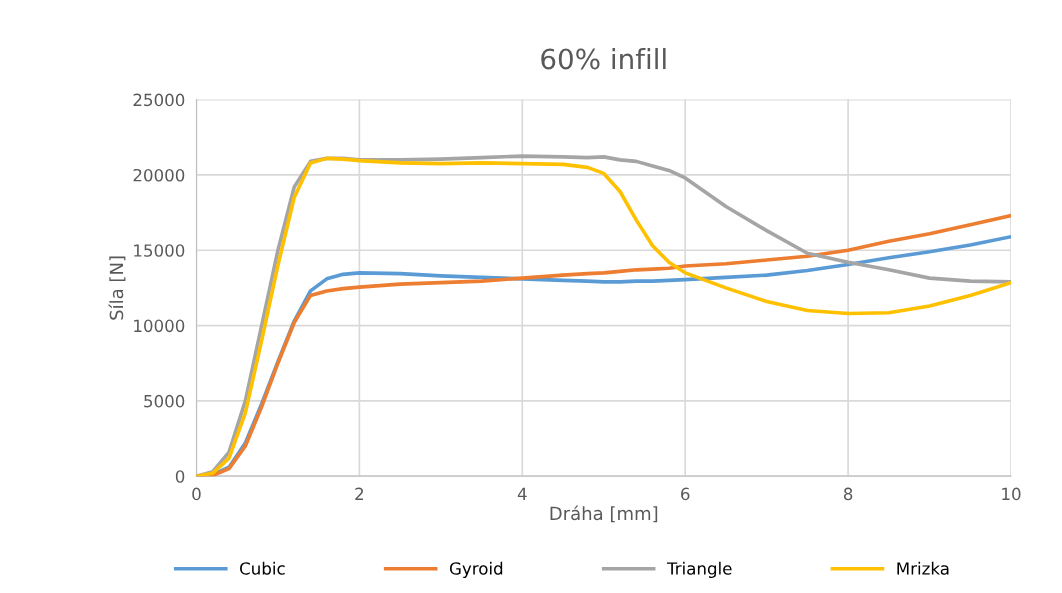  Describe the element at coordinates (159, 100) in the screenshot. I see `y-tick-label: 25000` at that location.